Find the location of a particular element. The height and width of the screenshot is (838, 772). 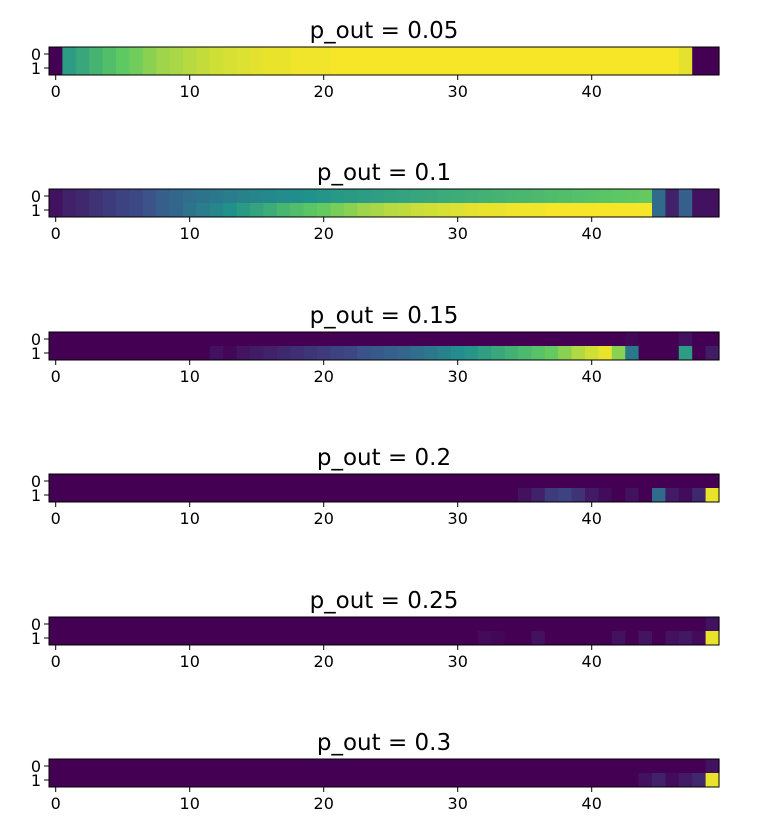

y-tick-label: 1 is located at coordinates (36, 353).